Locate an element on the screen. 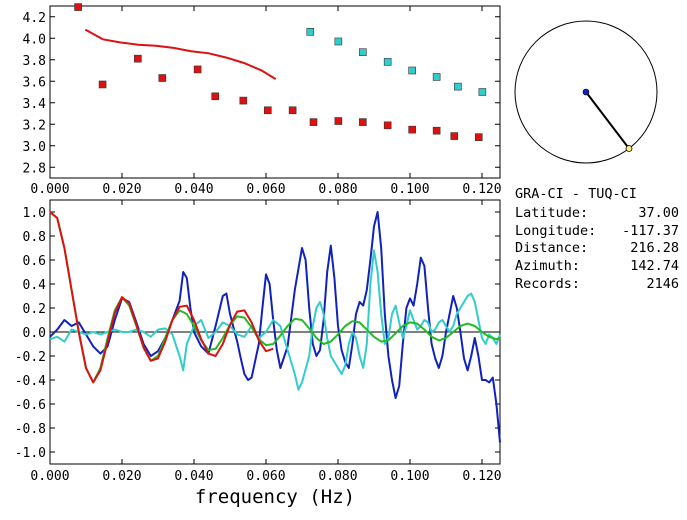  latitude-row: Latitude: 37.00 is located at coordinates (597, 213).